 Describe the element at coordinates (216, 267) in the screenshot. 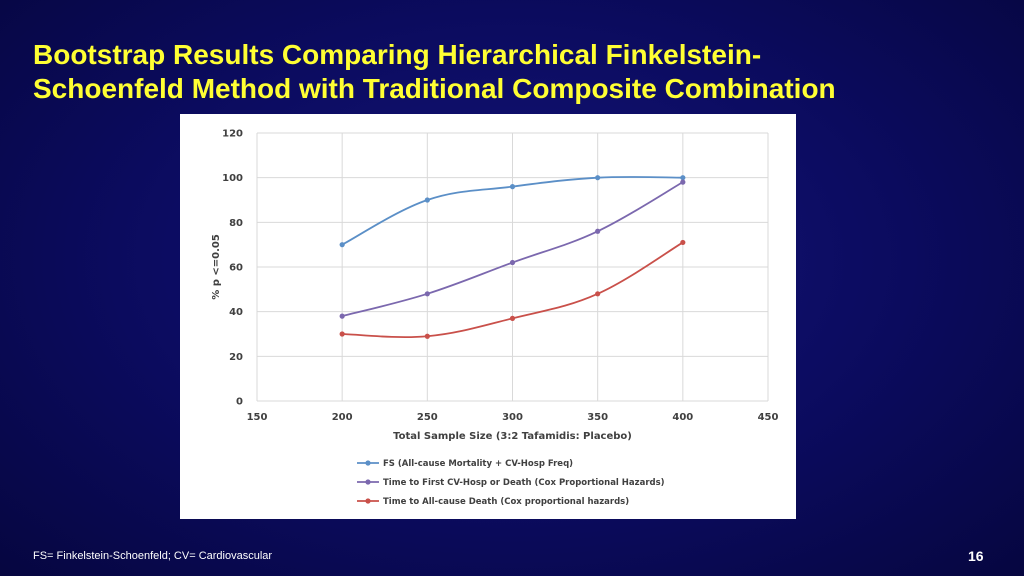

I see `y-axis-label: % p <=0.05` at that location.